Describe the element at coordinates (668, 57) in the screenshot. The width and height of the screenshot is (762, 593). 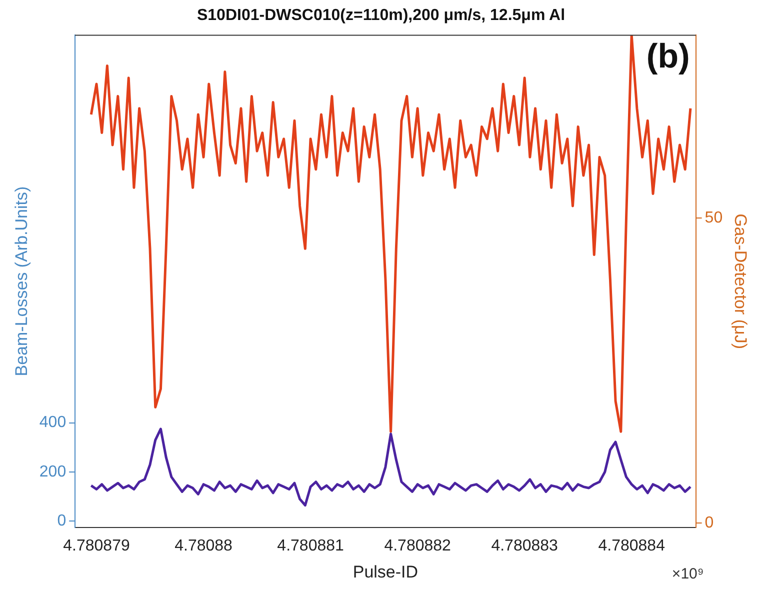
I see `annotation: (b)` at that location.